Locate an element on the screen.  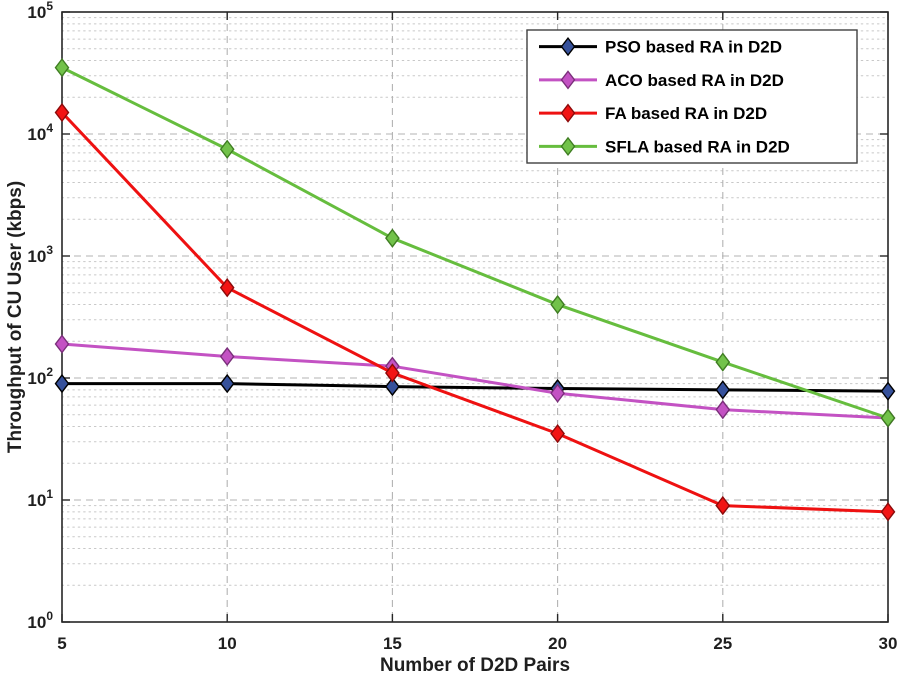
y-tick-label: 10⁴ is located at coordinates (40, 132).